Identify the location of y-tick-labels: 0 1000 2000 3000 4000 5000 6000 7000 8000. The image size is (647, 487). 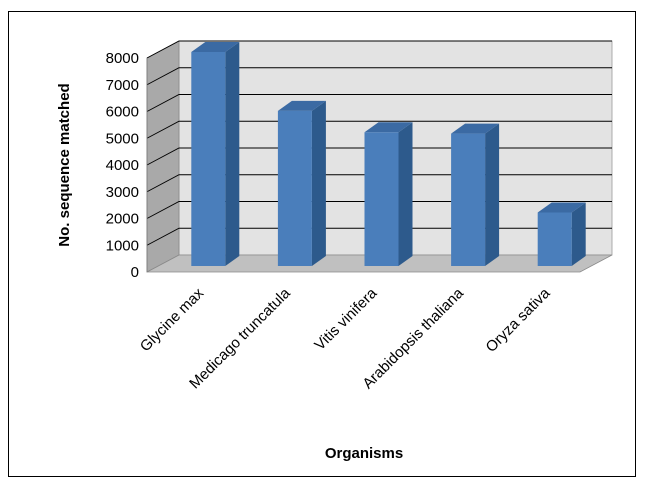
(122, 165).